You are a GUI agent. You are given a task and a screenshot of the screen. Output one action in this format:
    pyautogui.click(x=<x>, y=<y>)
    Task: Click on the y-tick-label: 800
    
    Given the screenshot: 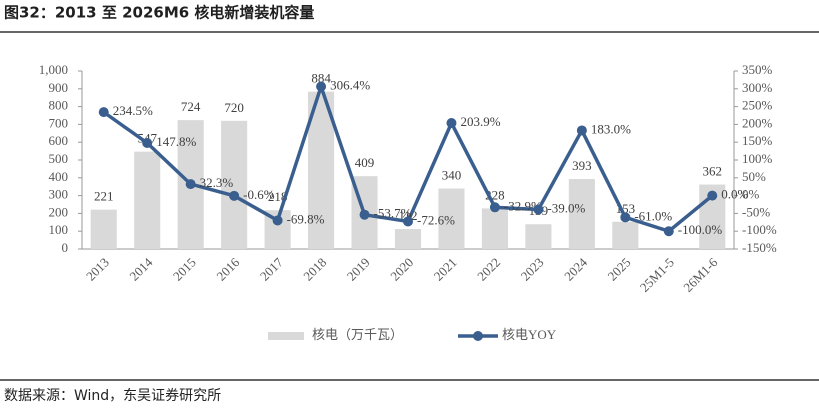 What is the action you would take?
    pyautogui.click(x=59, y=105)
    